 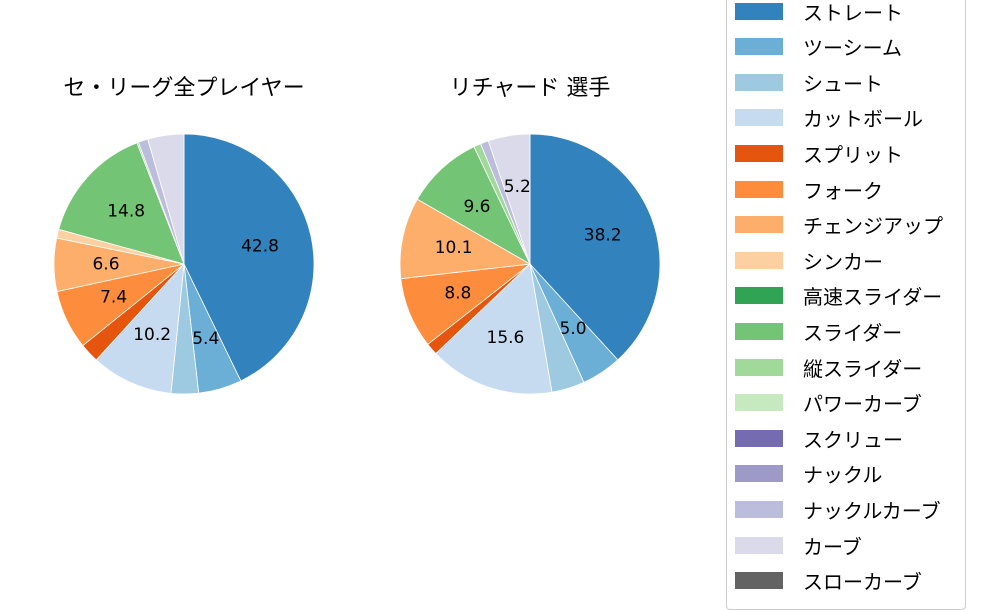 I want to click on legend-label: カーブ, so click(x=832, y=546).